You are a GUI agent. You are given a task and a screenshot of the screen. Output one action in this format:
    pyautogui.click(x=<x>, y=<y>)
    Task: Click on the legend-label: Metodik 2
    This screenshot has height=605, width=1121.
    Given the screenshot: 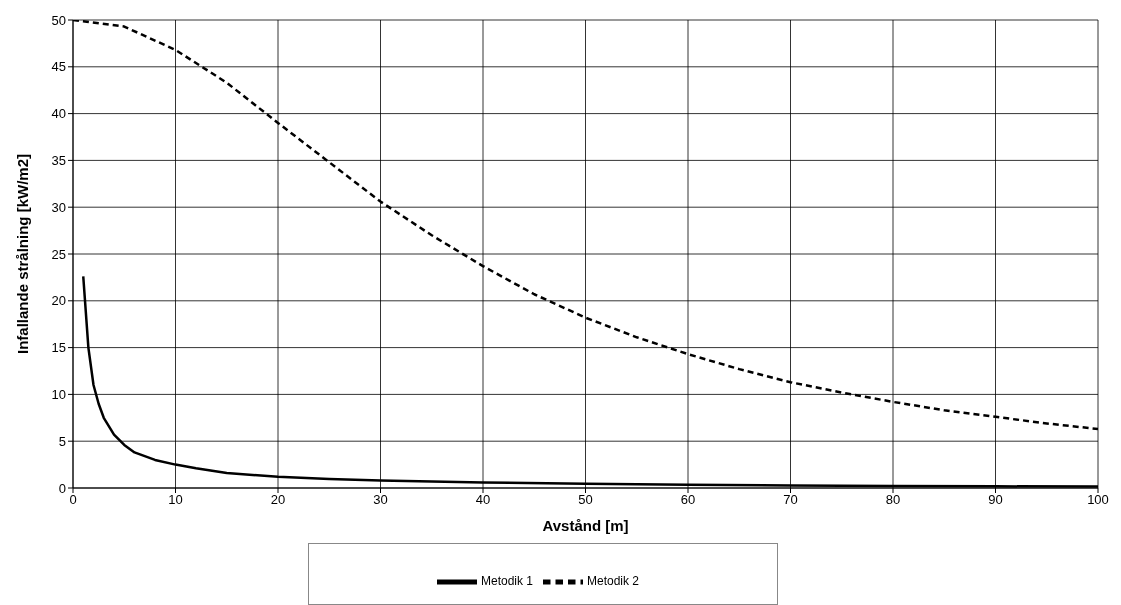 What is the action you would take?
    pyautogui.click(x=613, y=581)
    